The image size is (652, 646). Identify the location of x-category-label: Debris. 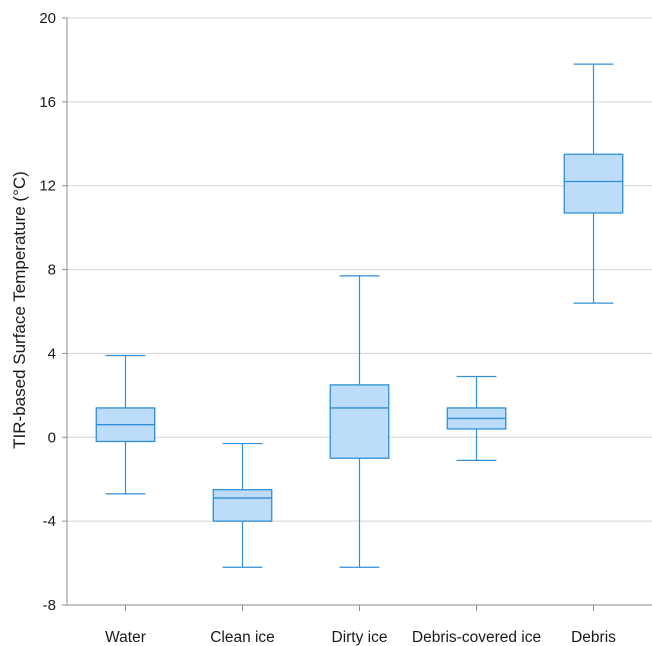
(593, 637).